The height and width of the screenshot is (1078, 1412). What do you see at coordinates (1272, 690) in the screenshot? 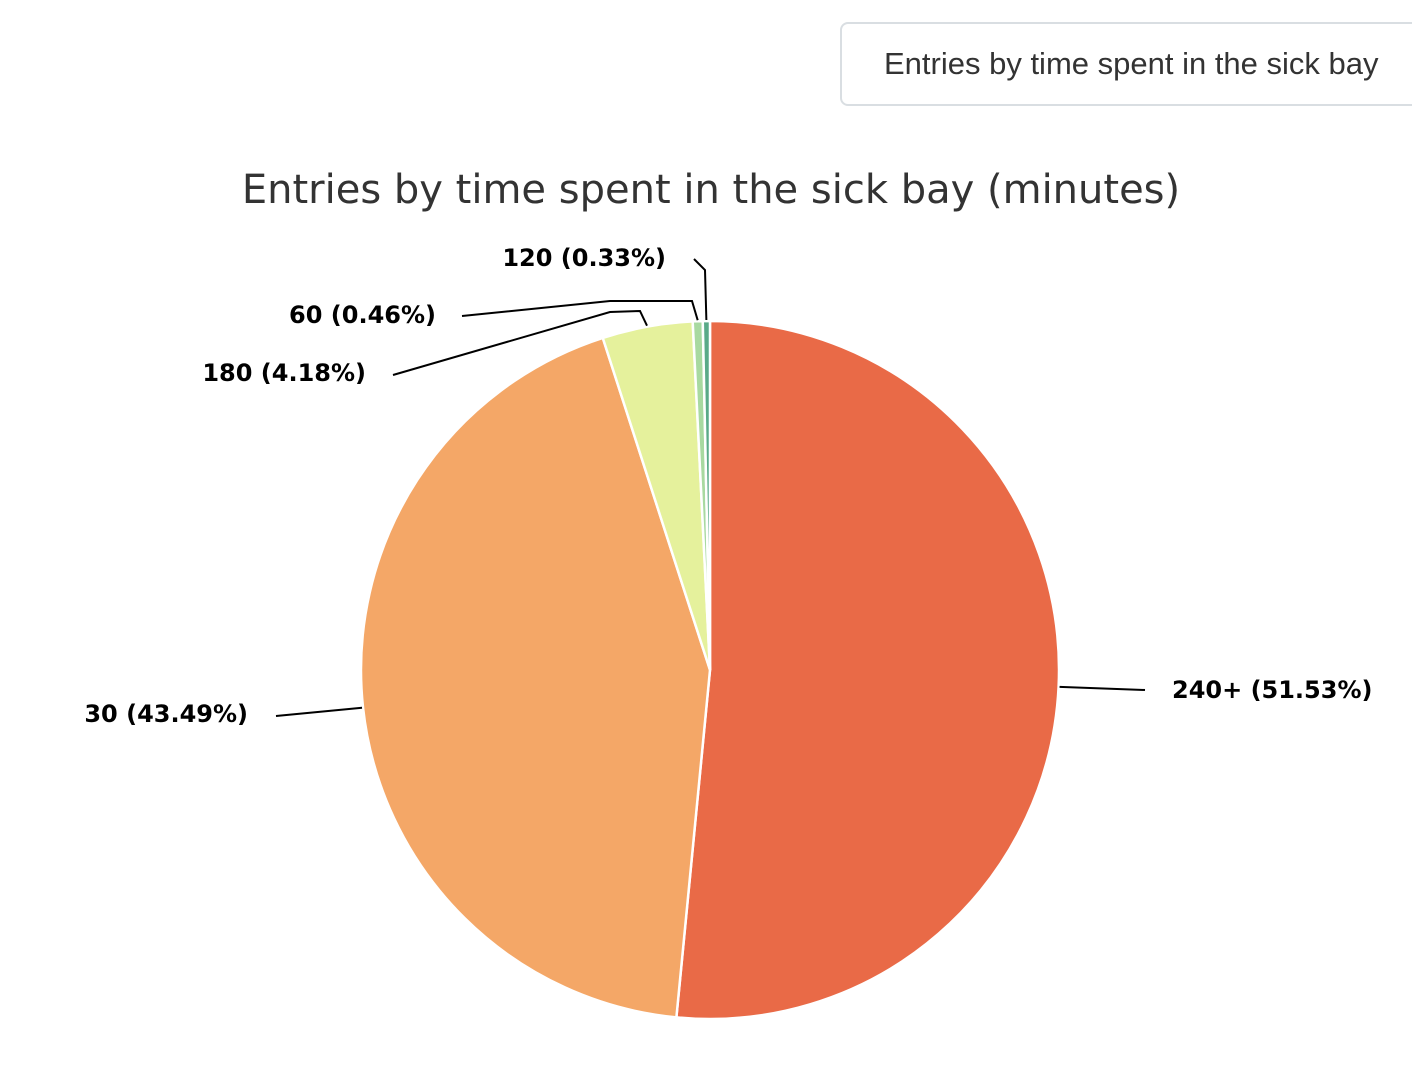
I see `slice-label-240-plus: 240+ (51.53%)` at bounding box center [1272, 690].